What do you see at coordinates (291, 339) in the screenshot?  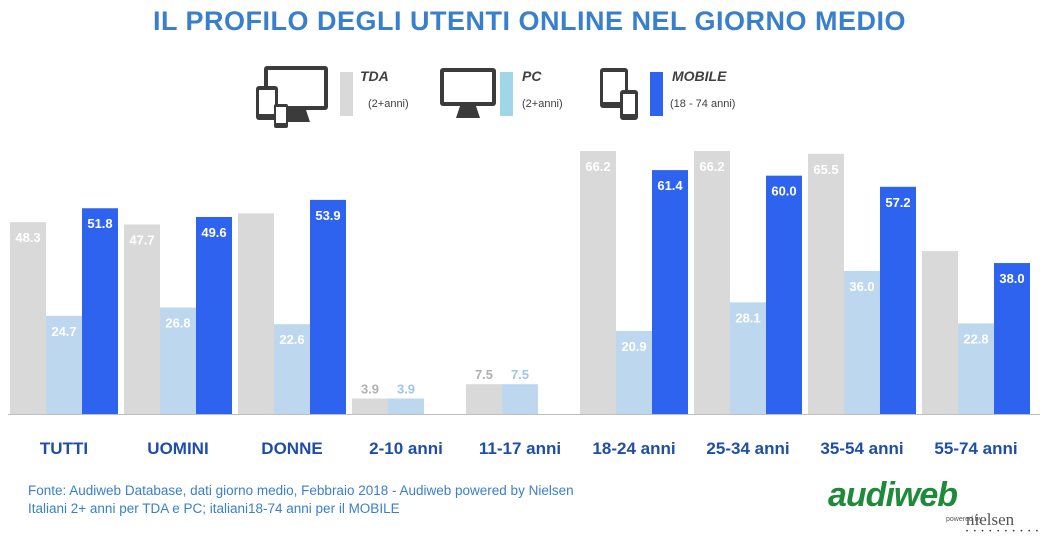 I see `data-label-pc-2: 22.6` at bounding box center [291, 339].